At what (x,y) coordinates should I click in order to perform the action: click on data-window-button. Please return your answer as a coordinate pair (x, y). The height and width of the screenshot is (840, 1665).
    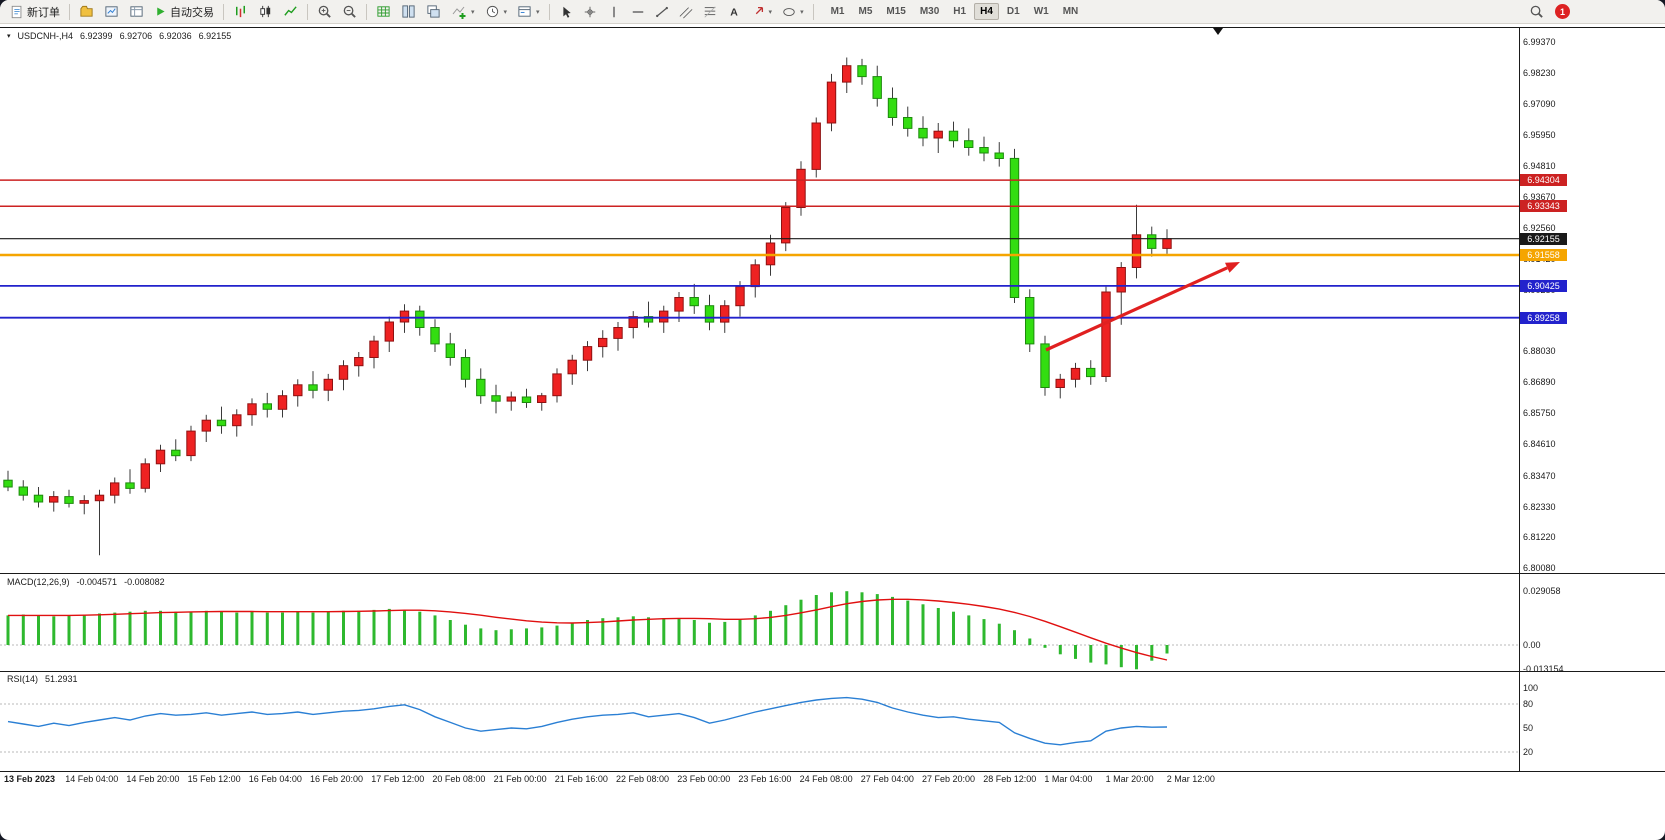
    Looking at the image, I should click on (136, 12).